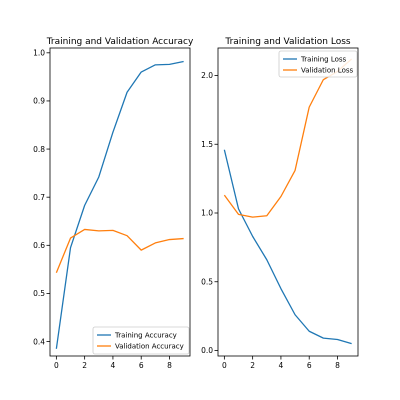  I want to click on series-line-validation-loss, so click(288, 138).